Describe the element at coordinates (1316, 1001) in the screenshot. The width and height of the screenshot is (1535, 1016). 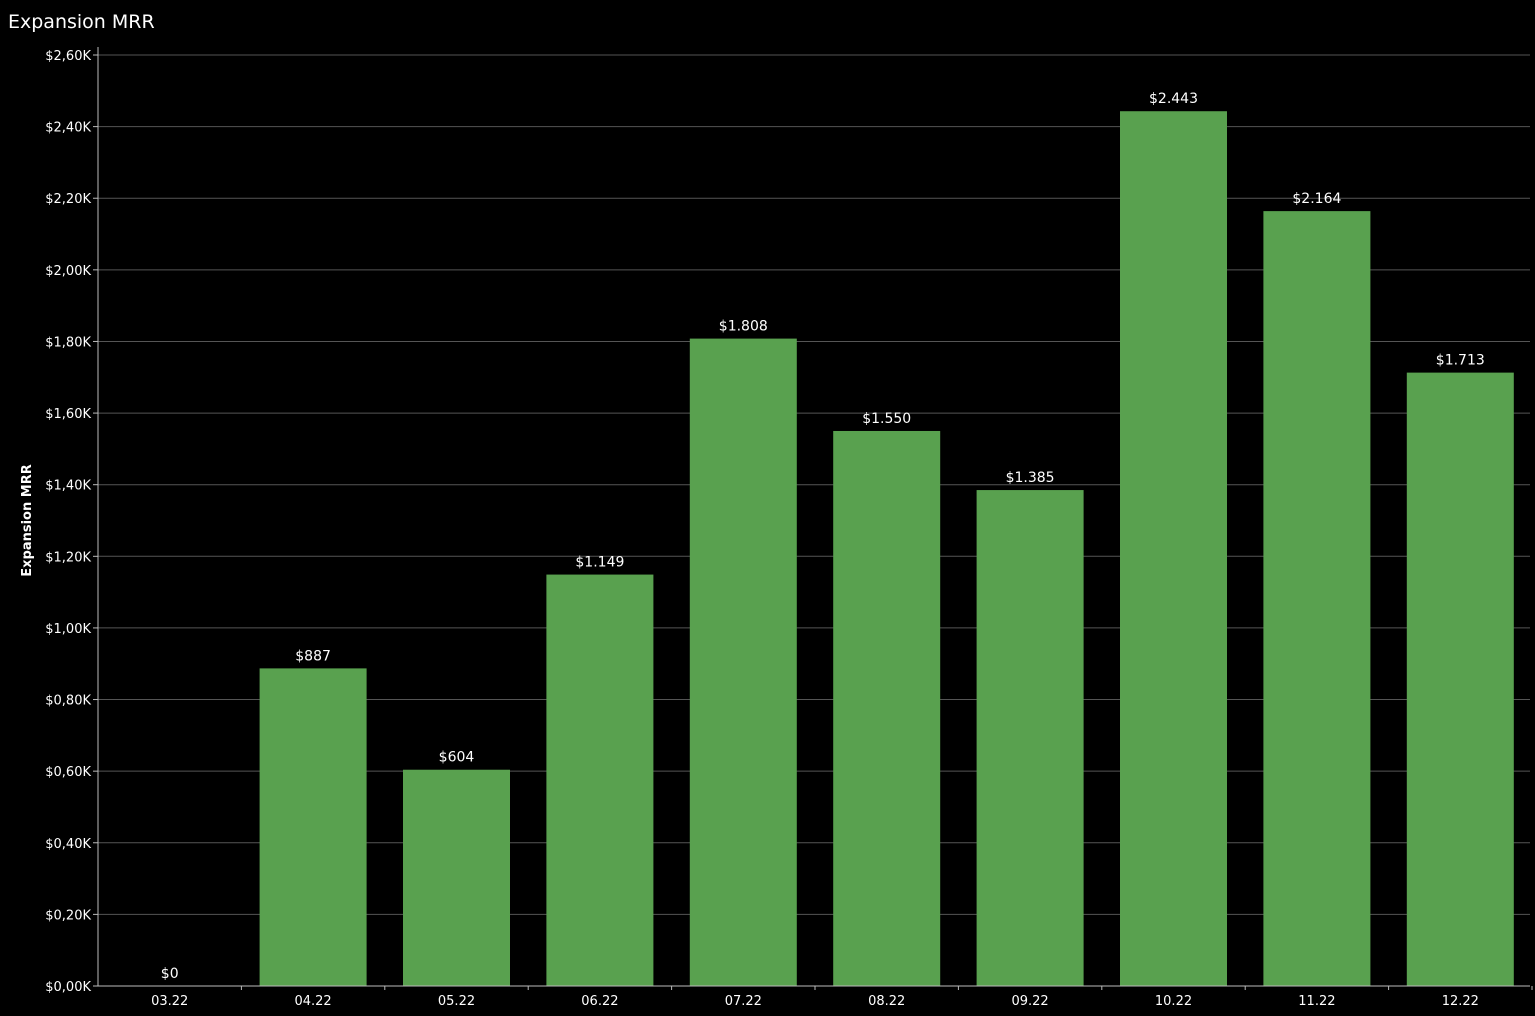
I see `x-tick-label: 11.22` at that location.